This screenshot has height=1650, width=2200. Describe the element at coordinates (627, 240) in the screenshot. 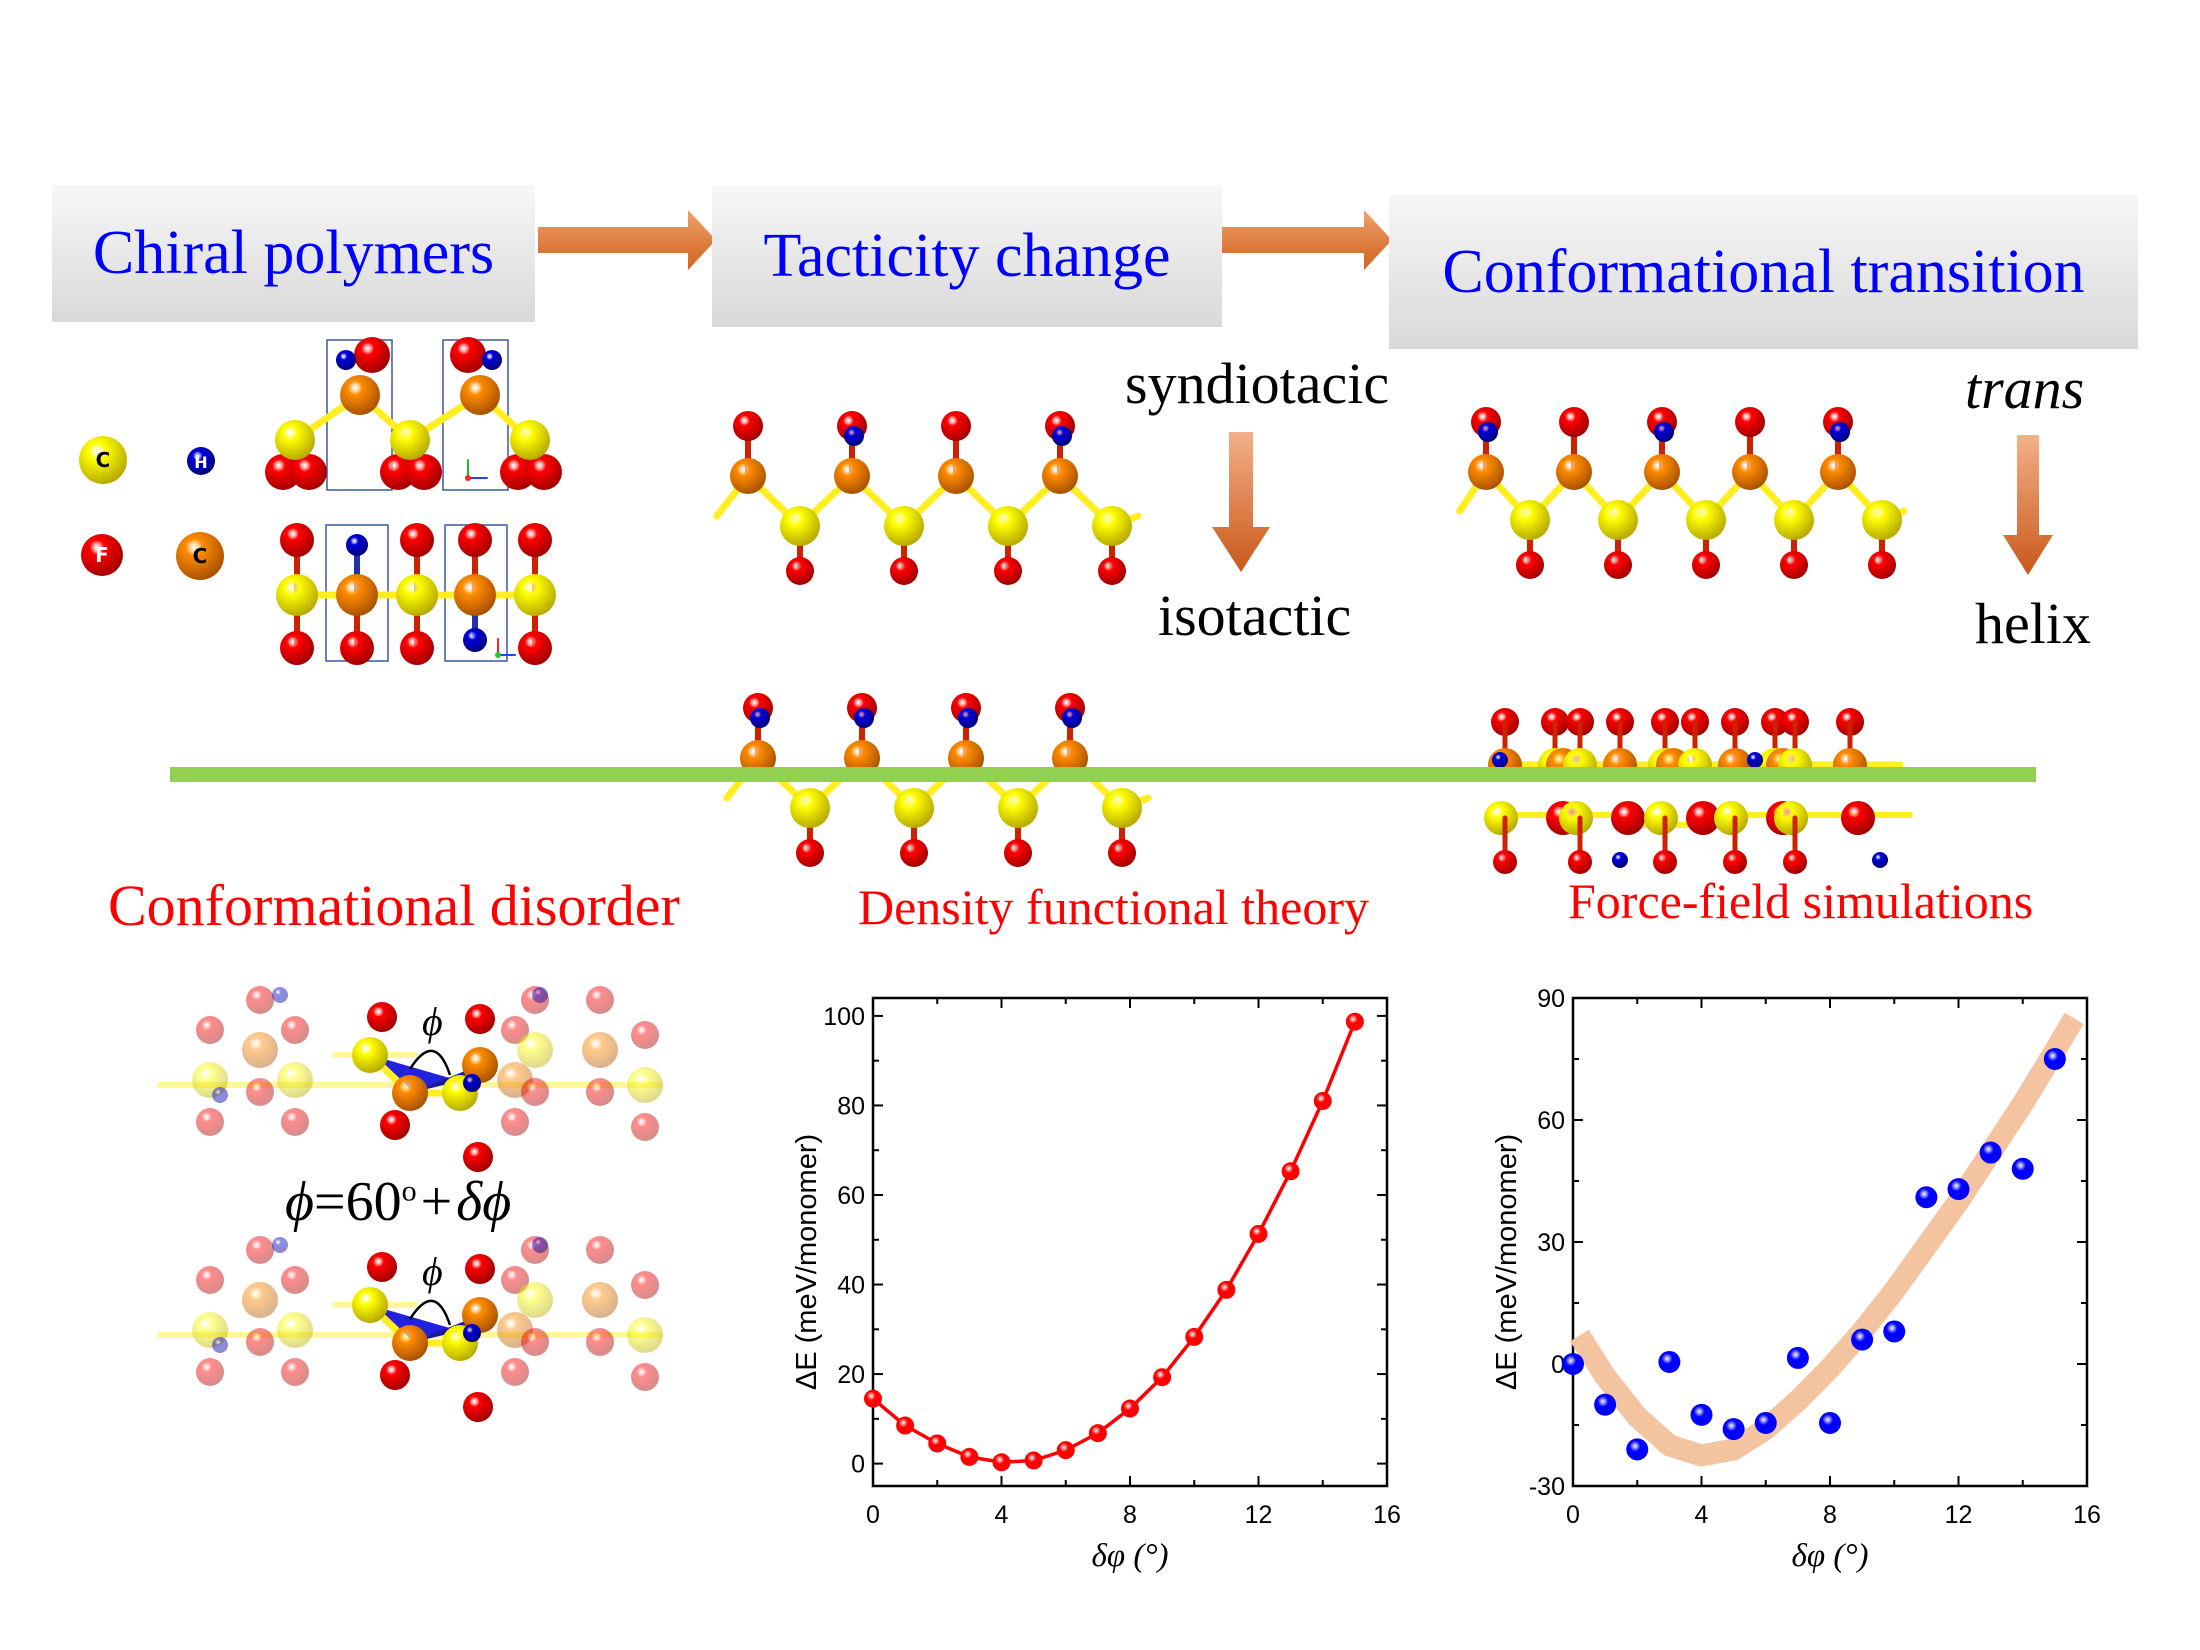

I see `arrow-right-icon` at that location.